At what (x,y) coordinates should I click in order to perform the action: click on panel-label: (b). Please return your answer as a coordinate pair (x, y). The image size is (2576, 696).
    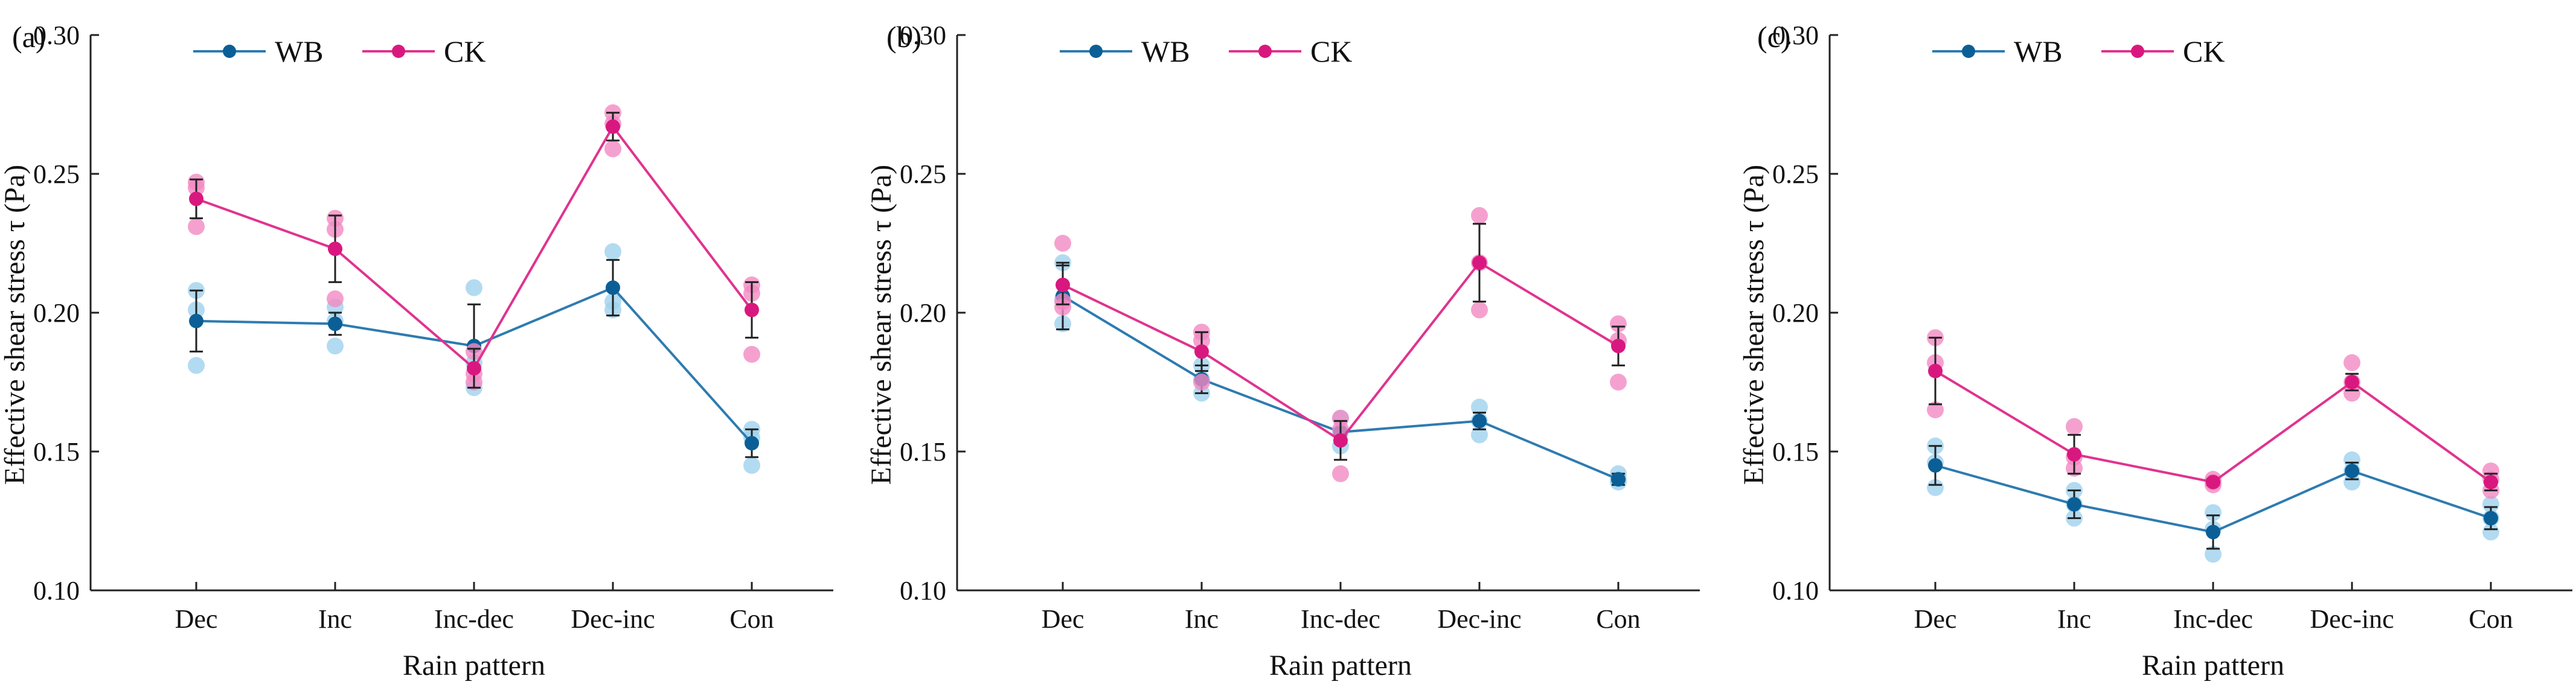
    Looking at the image, I should click on (903, 37).